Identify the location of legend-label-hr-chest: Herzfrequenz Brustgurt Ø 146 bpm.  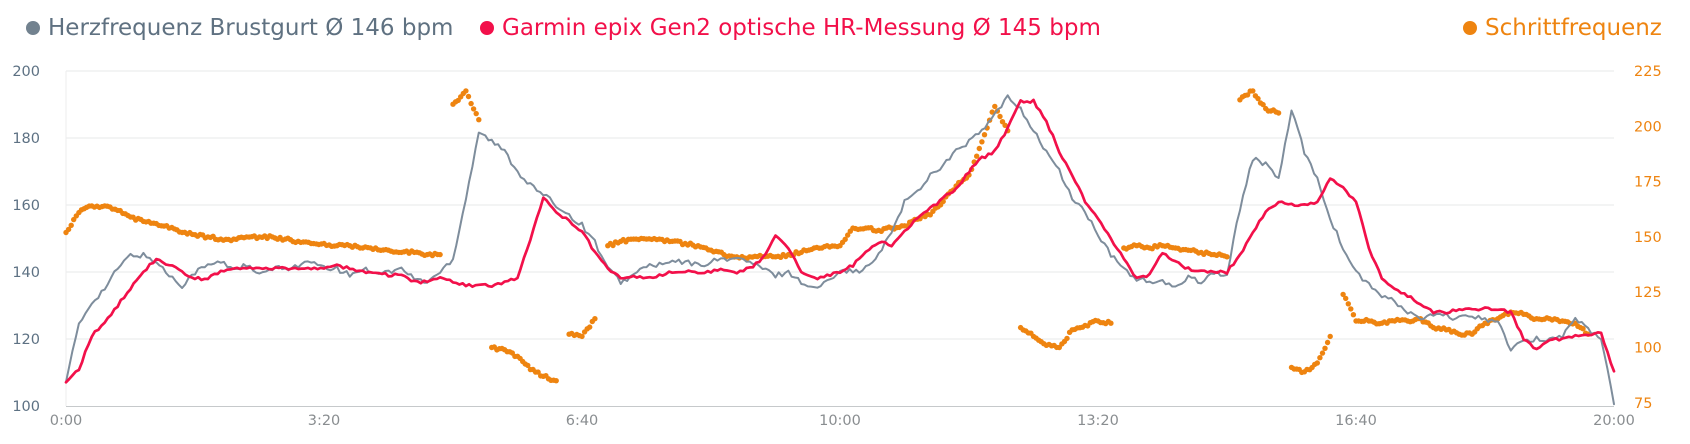
(251, 28).